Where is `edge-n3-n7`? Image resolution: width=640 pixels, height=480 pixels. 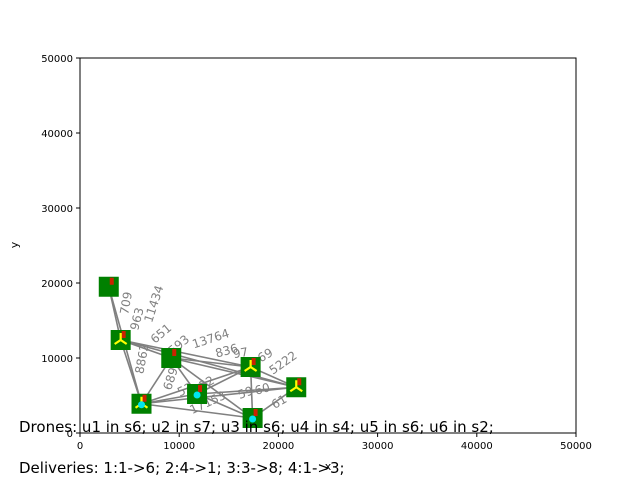
edge-n3-n7 is located at coordinates (197, 410).